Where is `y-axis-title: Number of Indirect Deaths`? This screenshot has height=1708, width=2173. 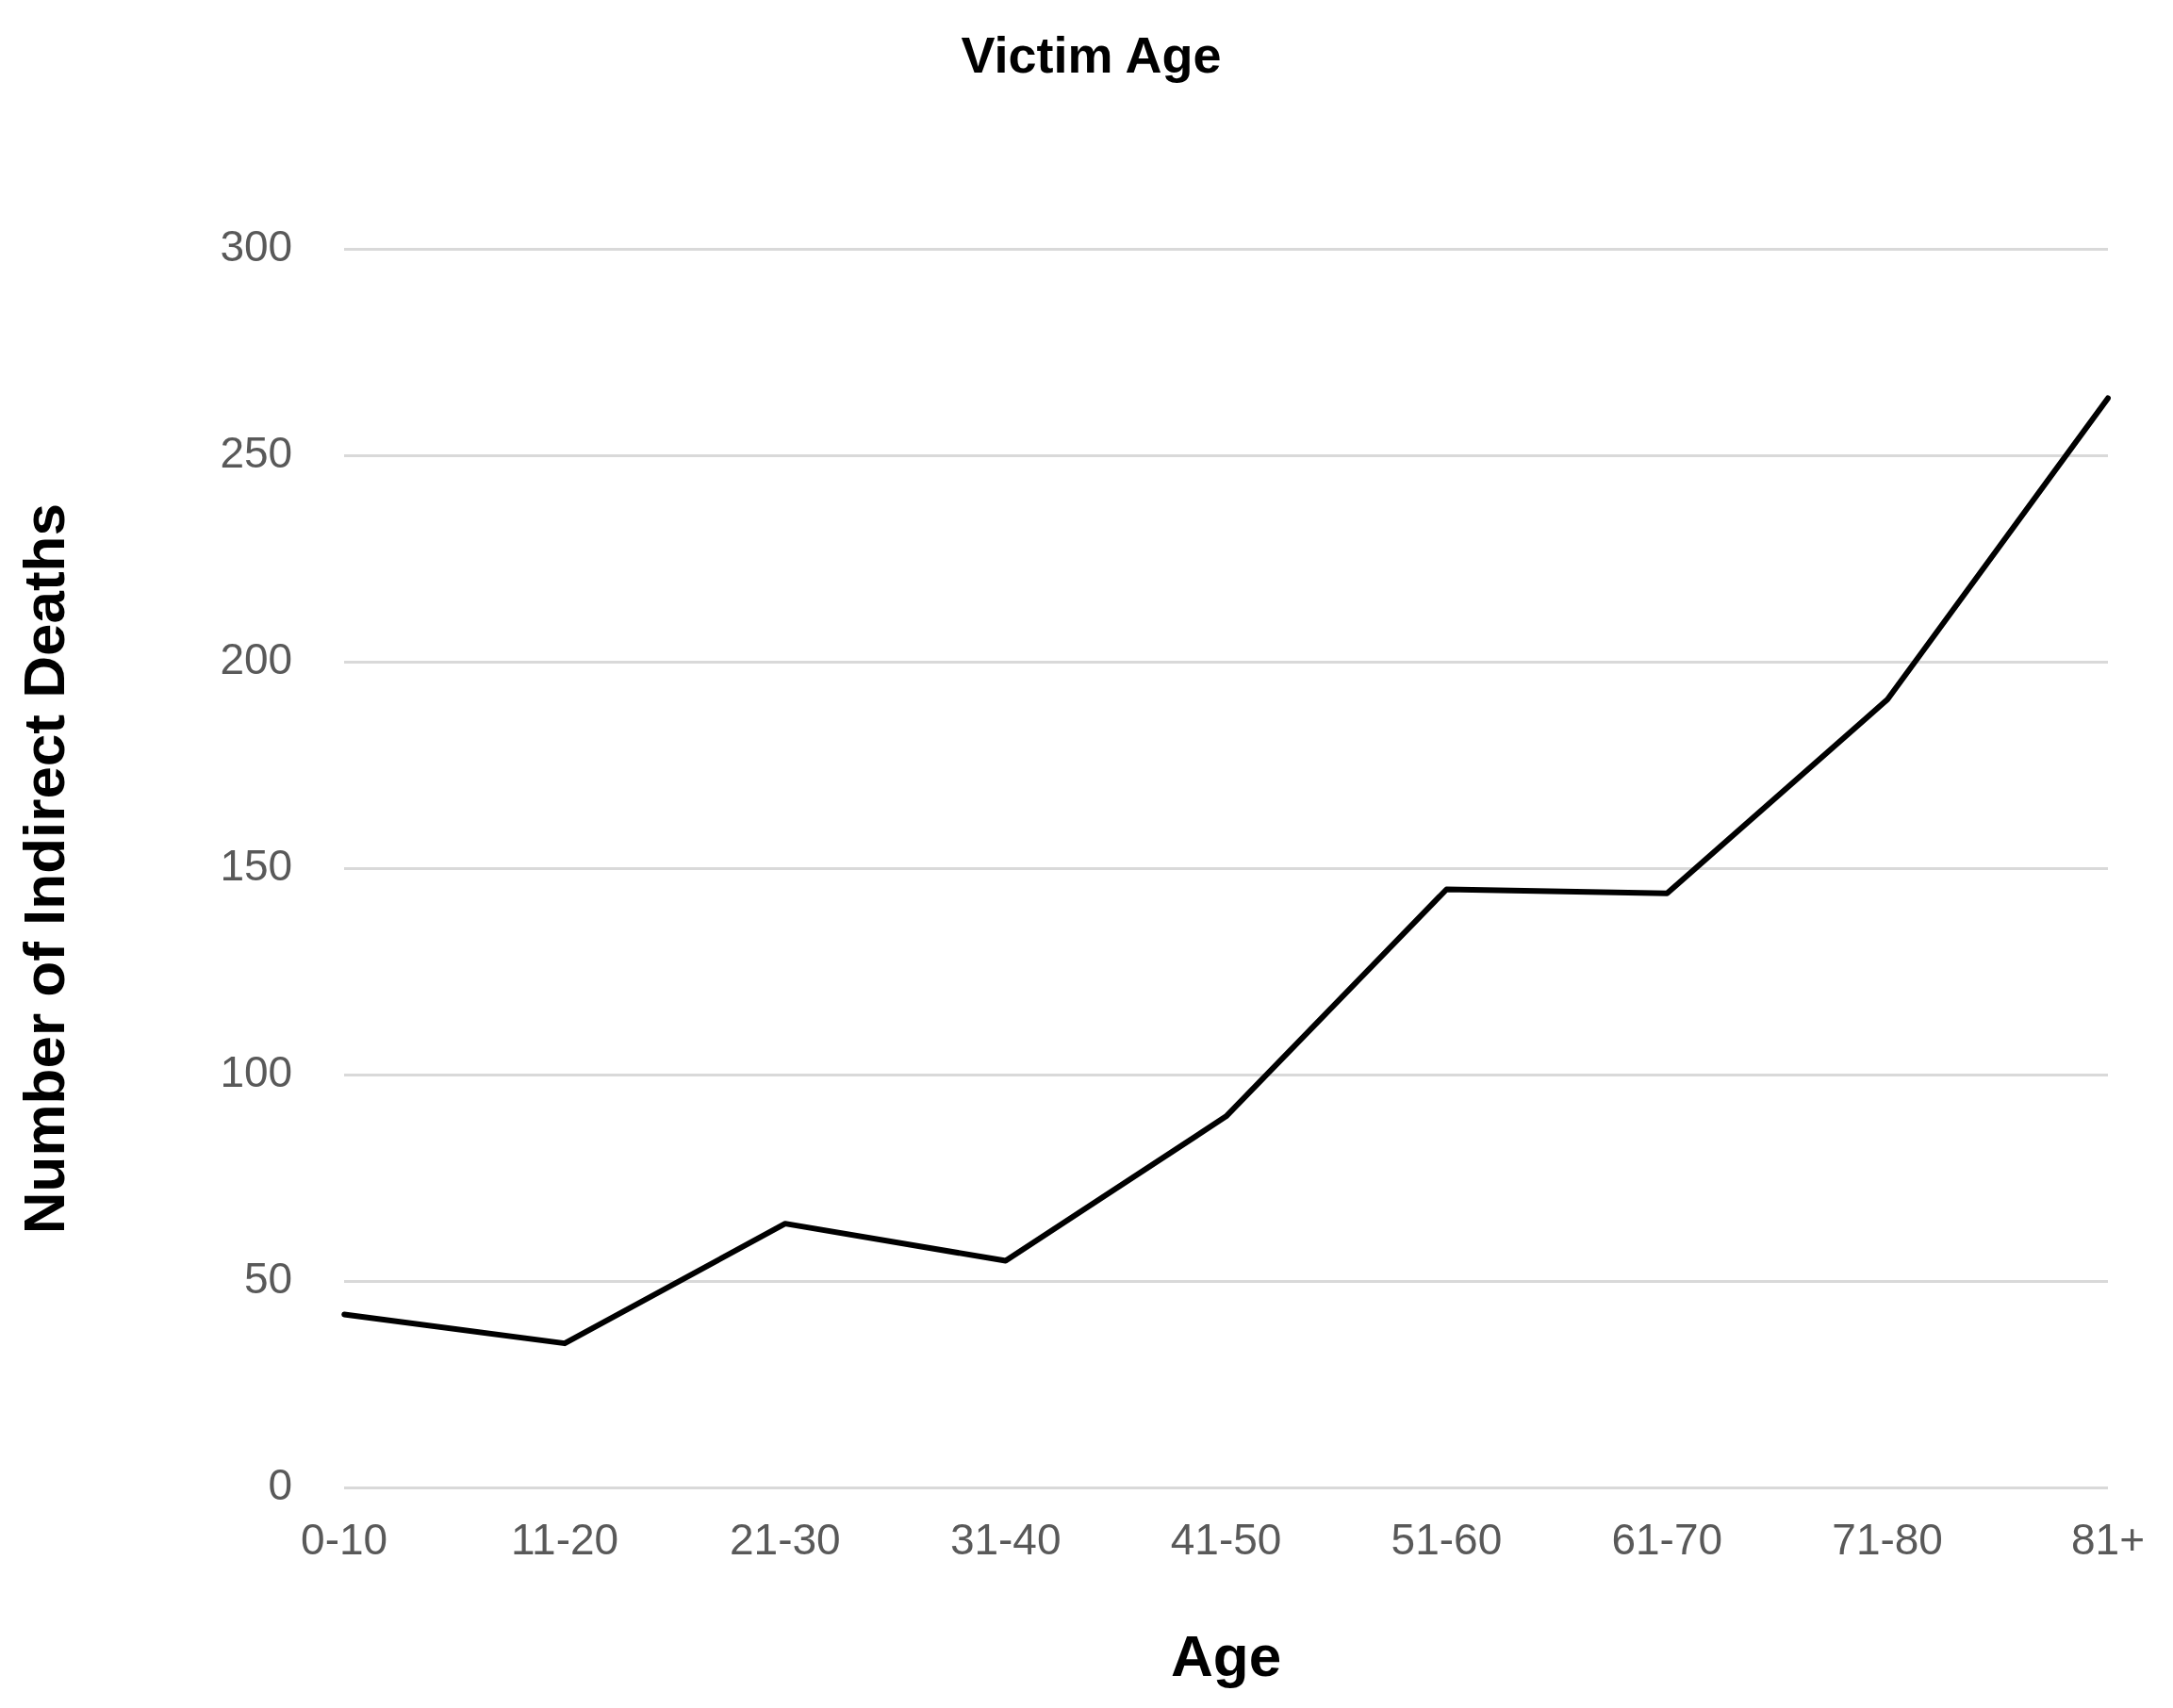
y-axis-title: Number of Indirect Deaths is located at coordinates (44, 869).